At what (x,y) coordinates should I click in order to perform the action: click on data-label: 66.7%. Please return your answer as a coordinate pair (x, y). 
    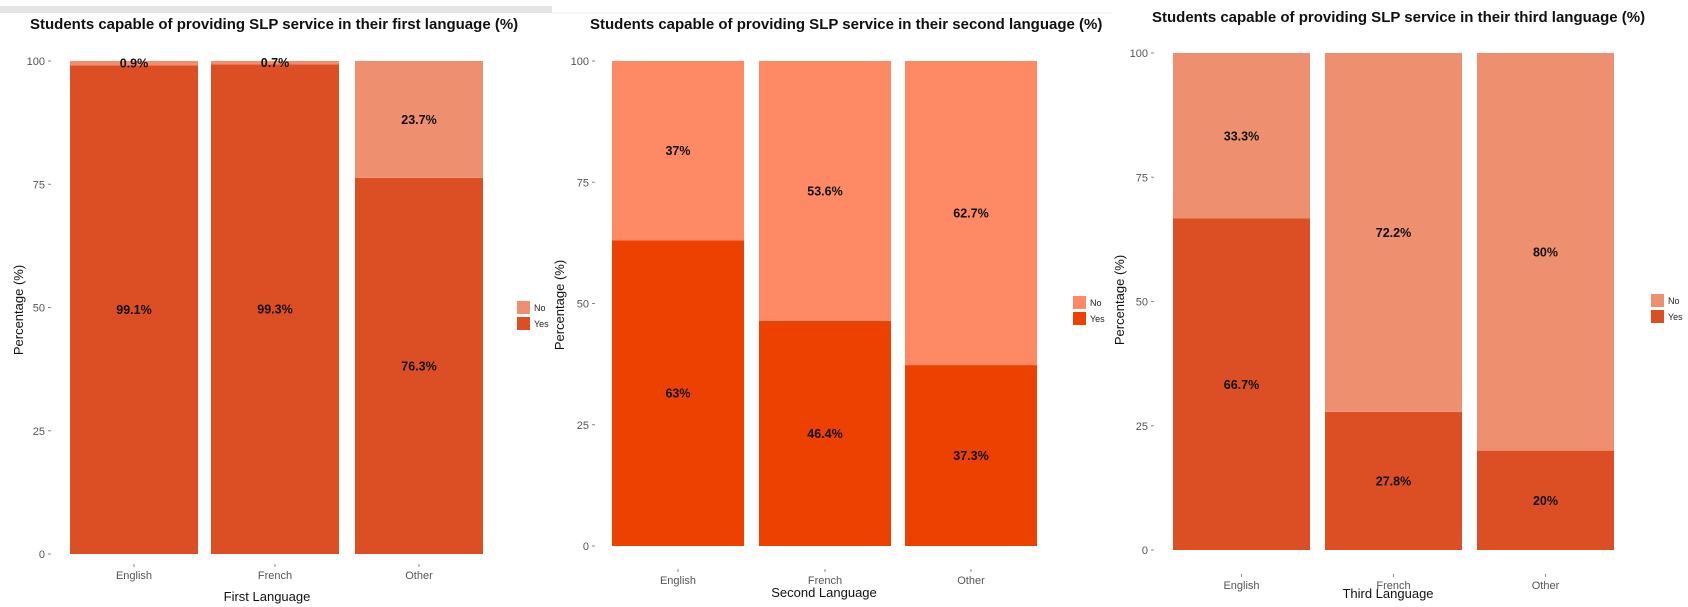
    Looking at the image, I should click on (1241, 385).